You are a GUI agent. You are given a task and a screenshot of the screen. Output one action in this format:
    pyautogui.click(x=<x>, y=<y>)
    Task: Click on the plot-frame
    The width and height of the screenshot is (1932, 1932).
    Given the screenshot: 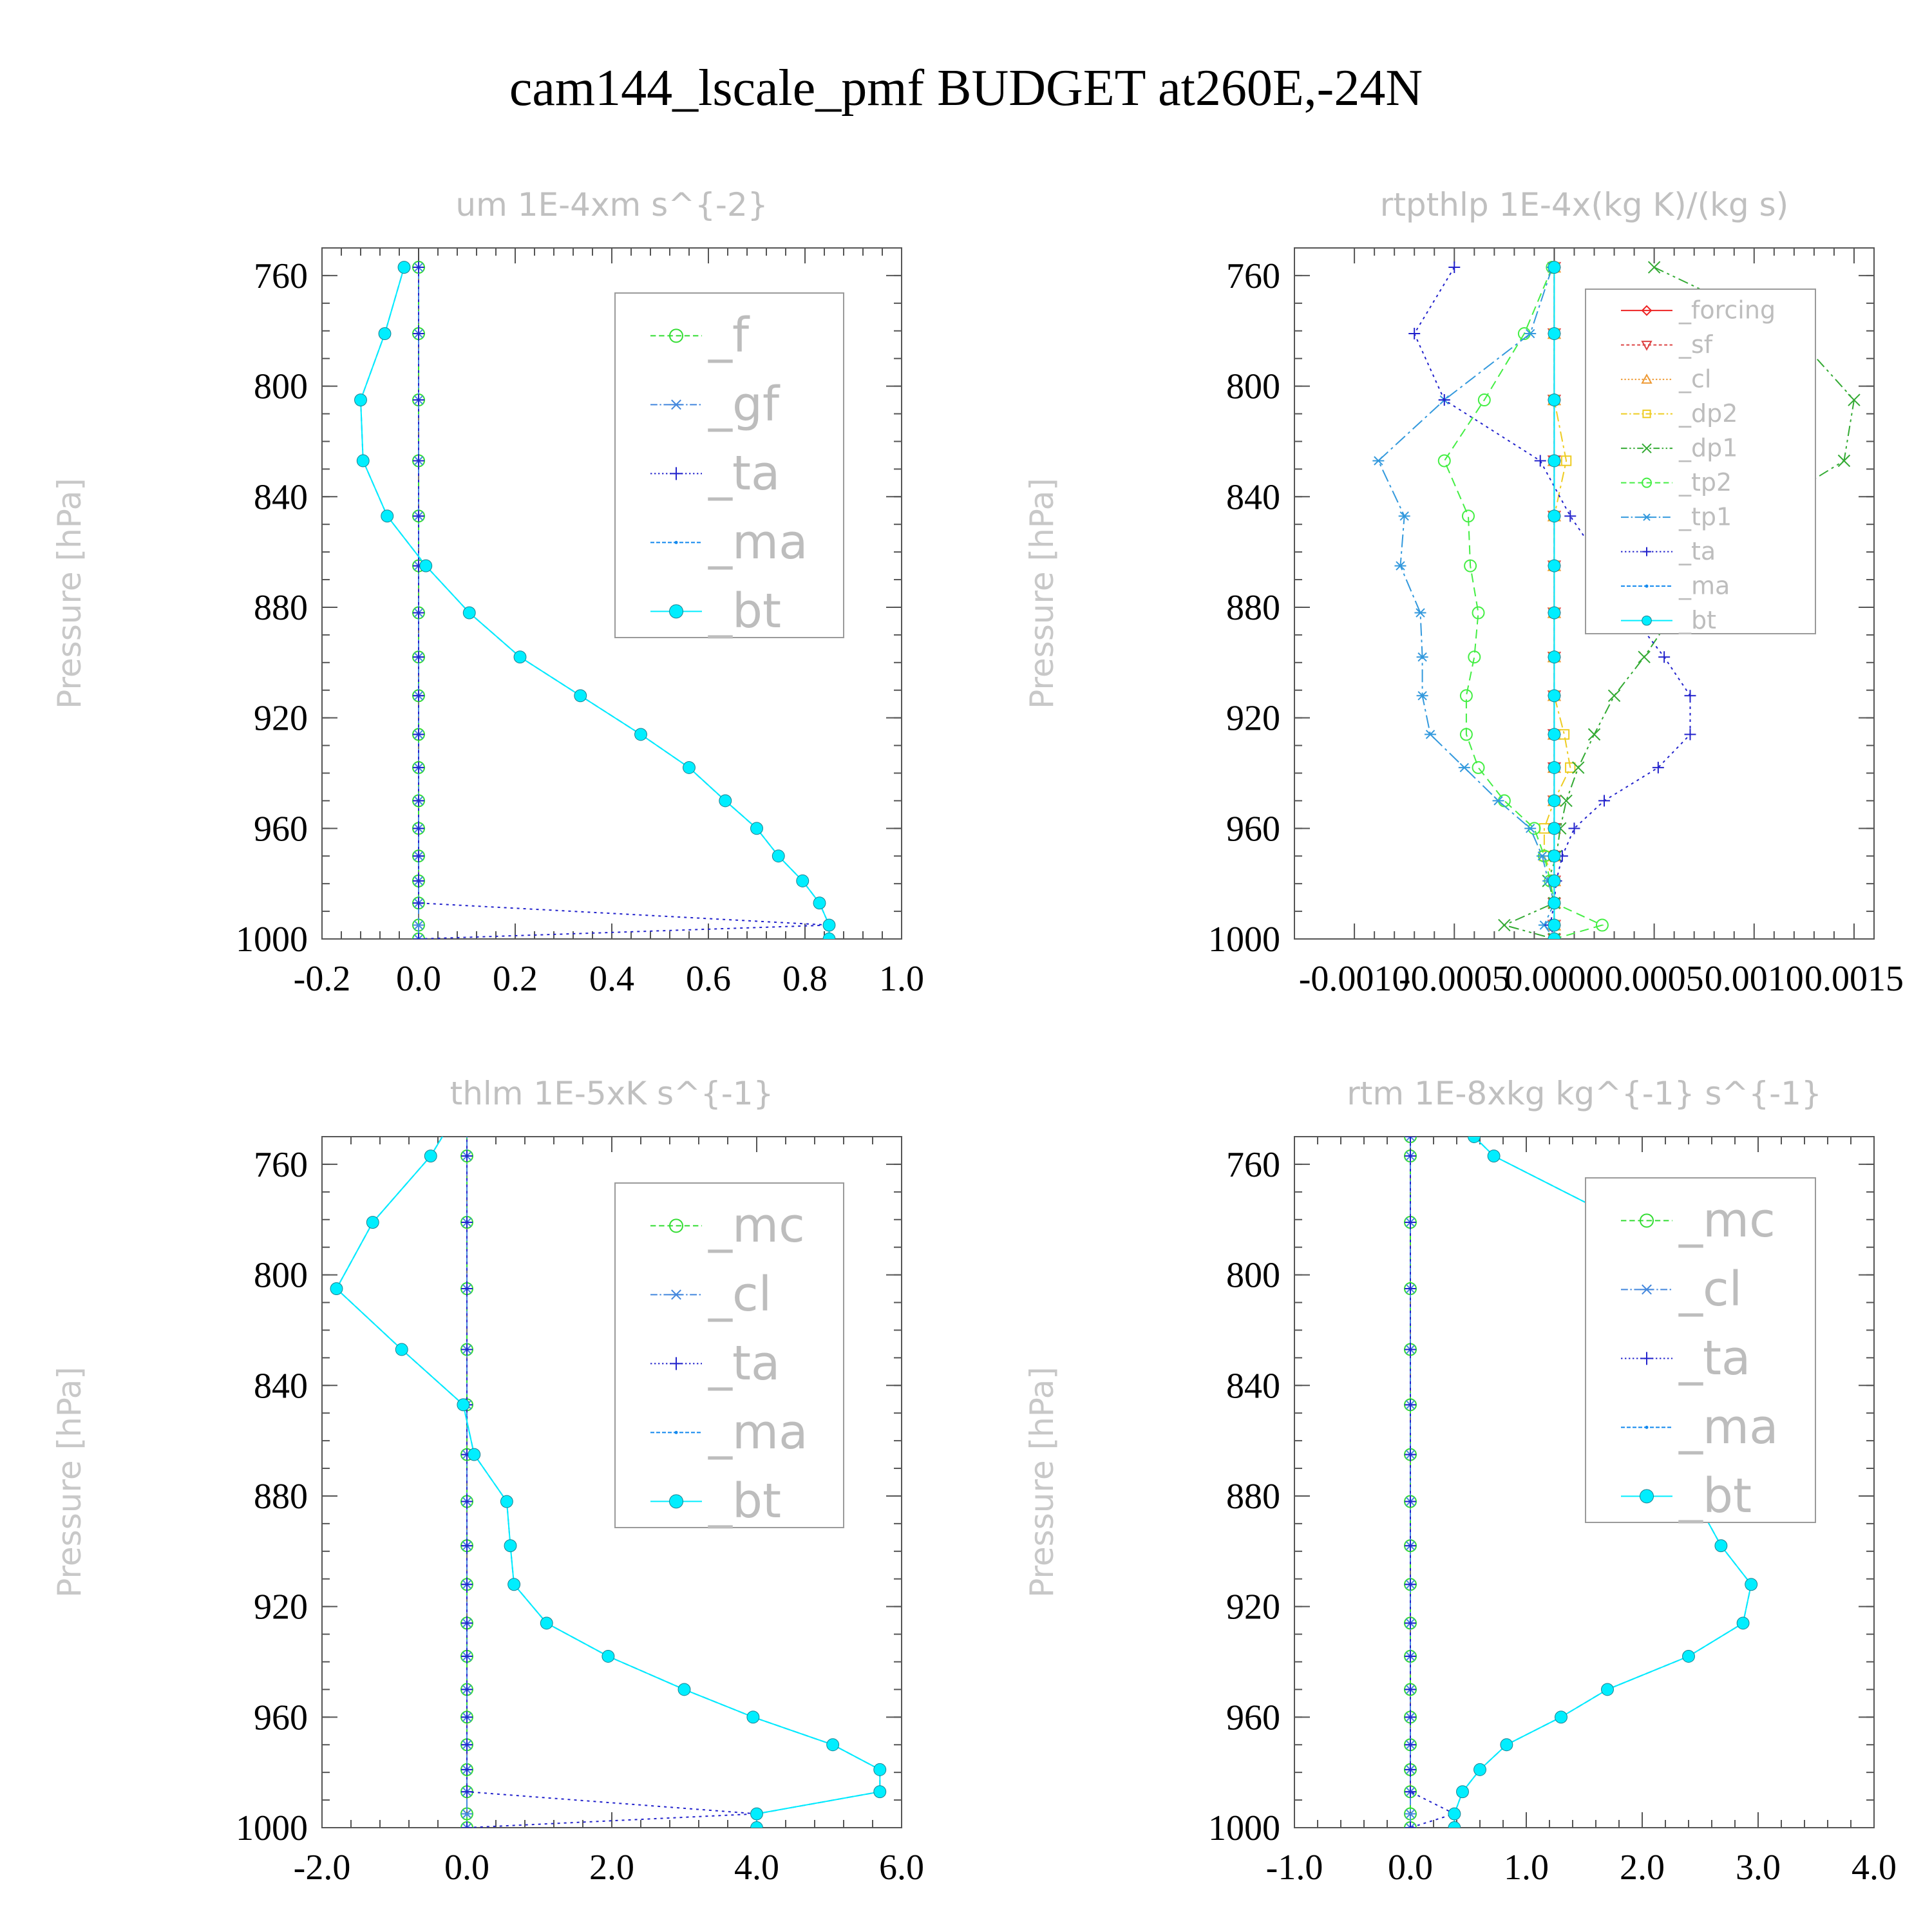 What is the action you would take?
    pyautogui.click(x=611, y=593)
    